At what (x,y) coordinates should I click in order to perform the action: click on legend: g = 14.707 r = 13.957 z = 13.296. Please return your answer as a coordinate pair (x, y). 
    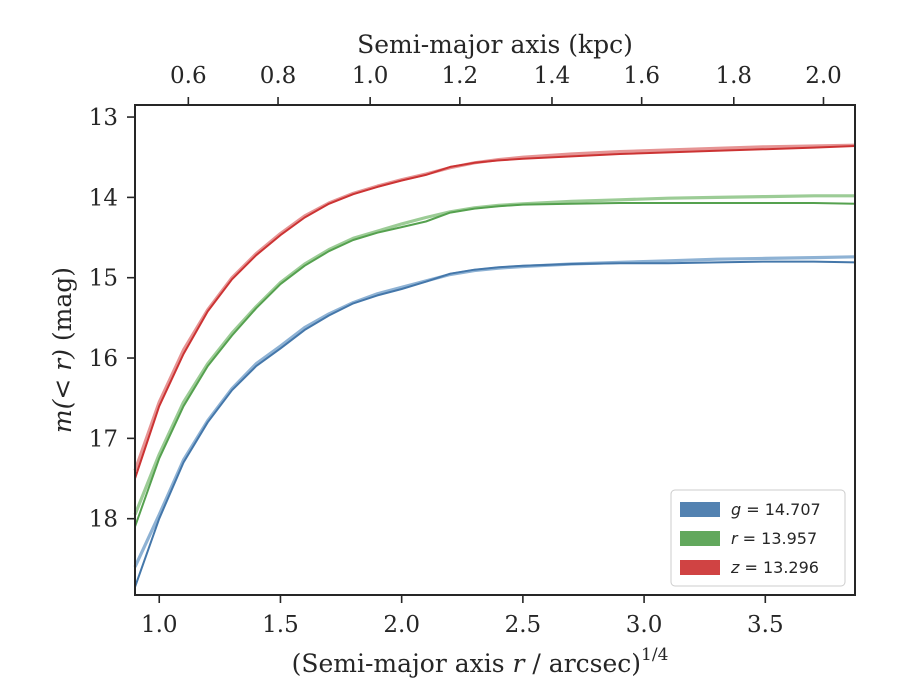
    Looking at the image, I should click on (758, 538).